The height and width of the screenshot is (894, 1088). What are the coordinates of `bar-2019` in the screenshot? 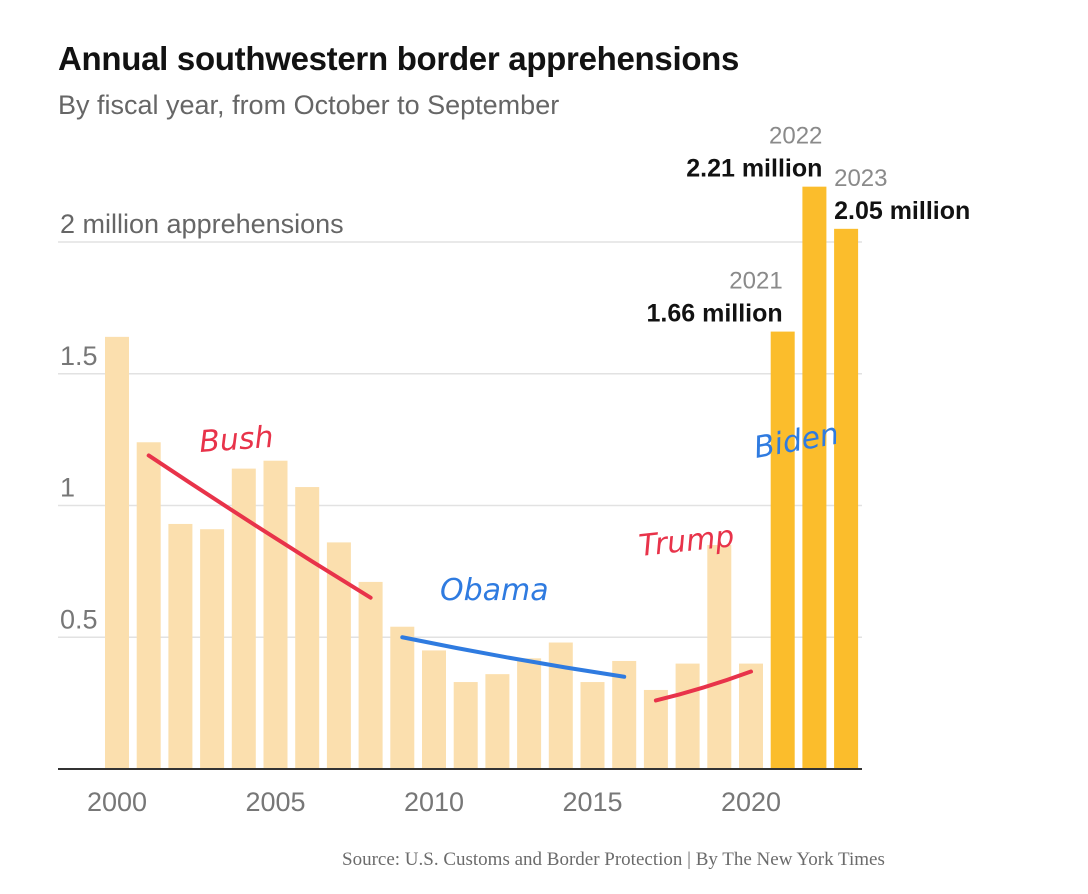 It's located at (719, 657).